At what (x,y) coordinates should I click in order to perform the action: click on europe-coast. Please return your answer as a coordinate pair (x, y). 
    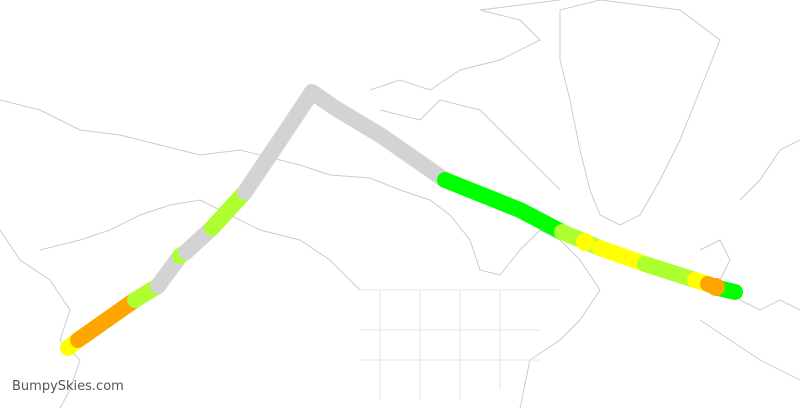
    Looking at the image, I should click on (749, 260).